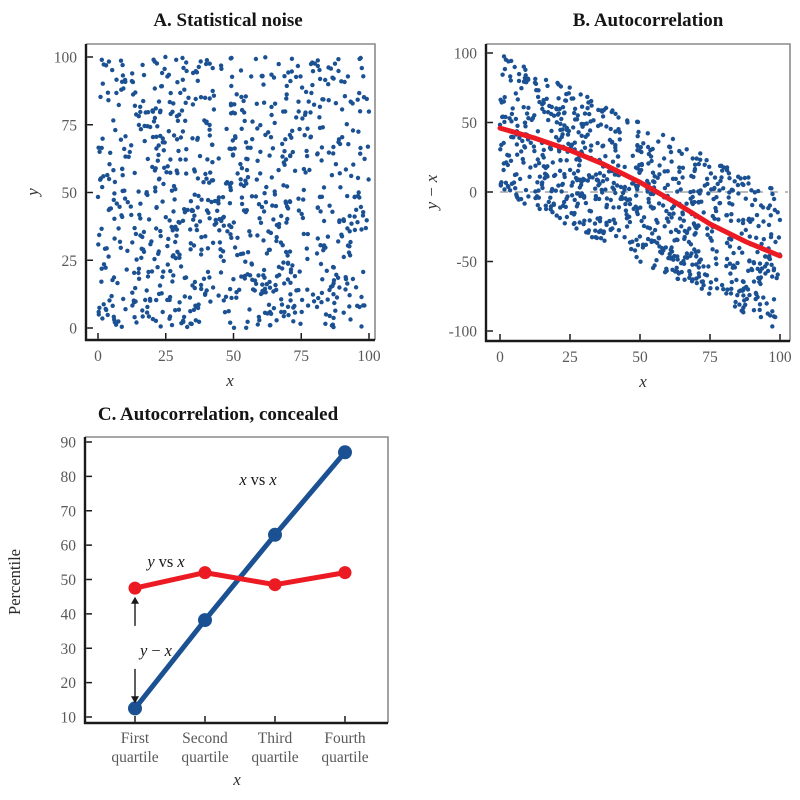  Describe the element at coordinates (69, 718) in the screenshot. I see `svg-text: 10` at that location.